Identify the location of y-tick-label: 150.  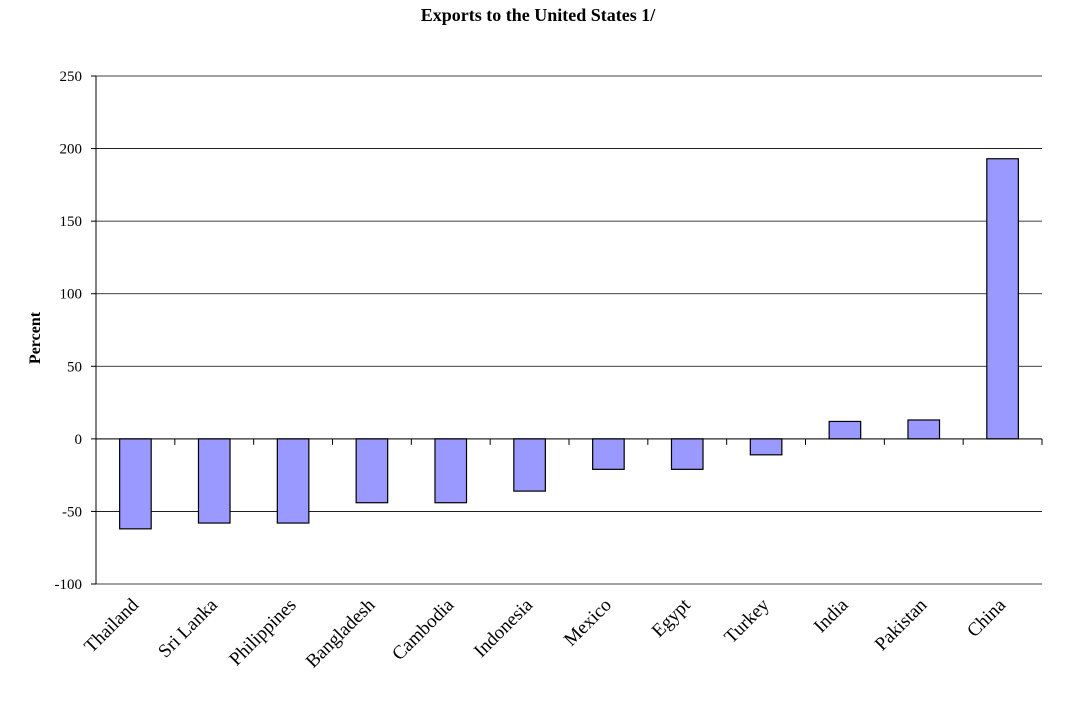
(71, 222).